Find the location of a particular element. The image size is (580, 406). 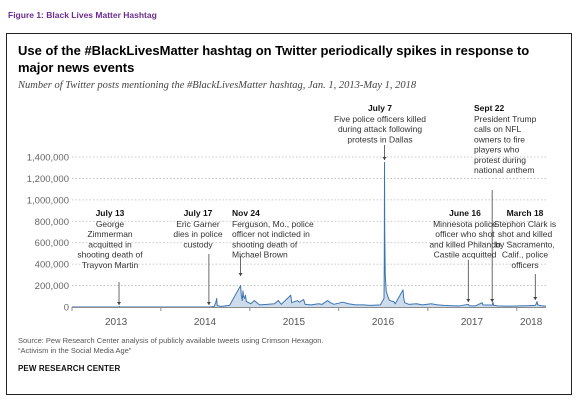

y-tick-label: 600,000 is located at coordinates (52, 243).